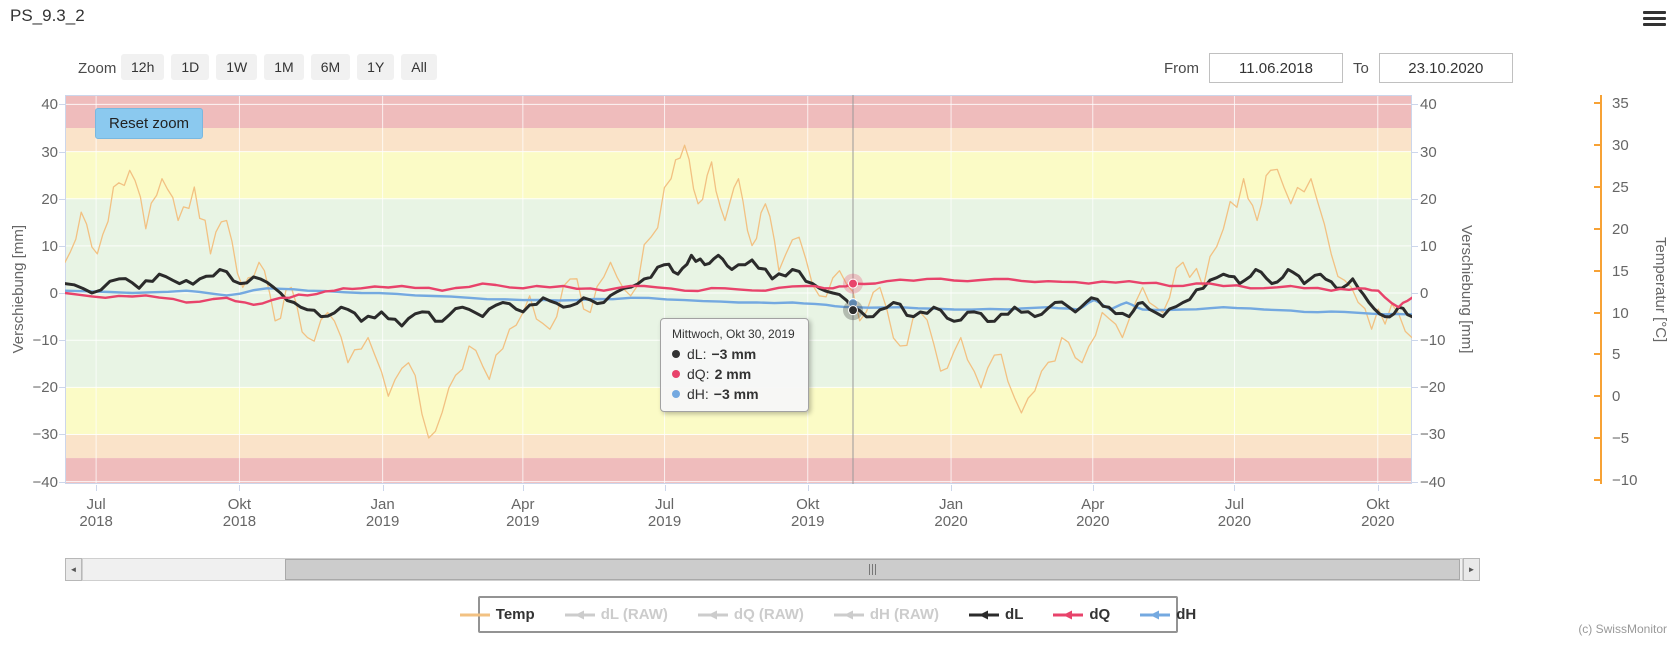  Describe the element at coordinates (1616, 355) in the screenshot. I see `temperature-axis-tick: 5` at that location.